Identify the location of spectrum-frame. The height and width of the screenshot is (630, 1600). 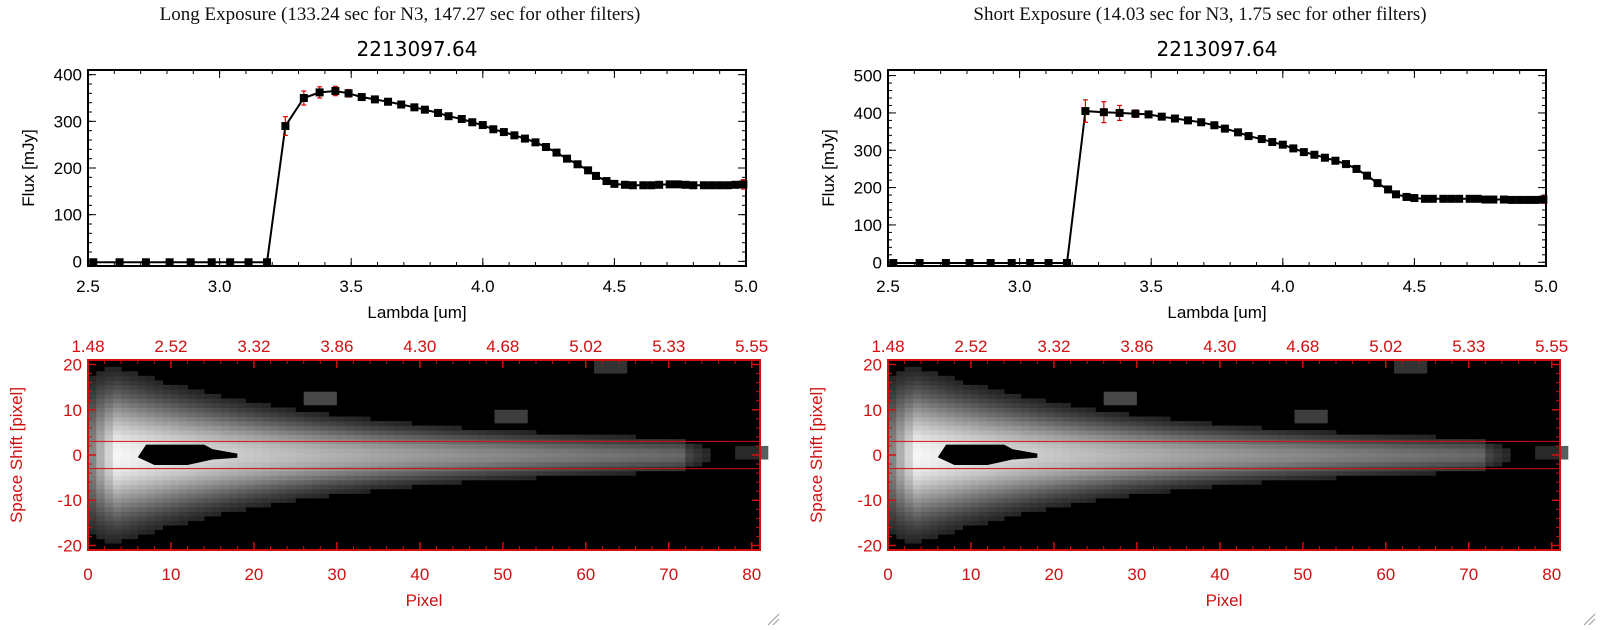
(1217, 168).